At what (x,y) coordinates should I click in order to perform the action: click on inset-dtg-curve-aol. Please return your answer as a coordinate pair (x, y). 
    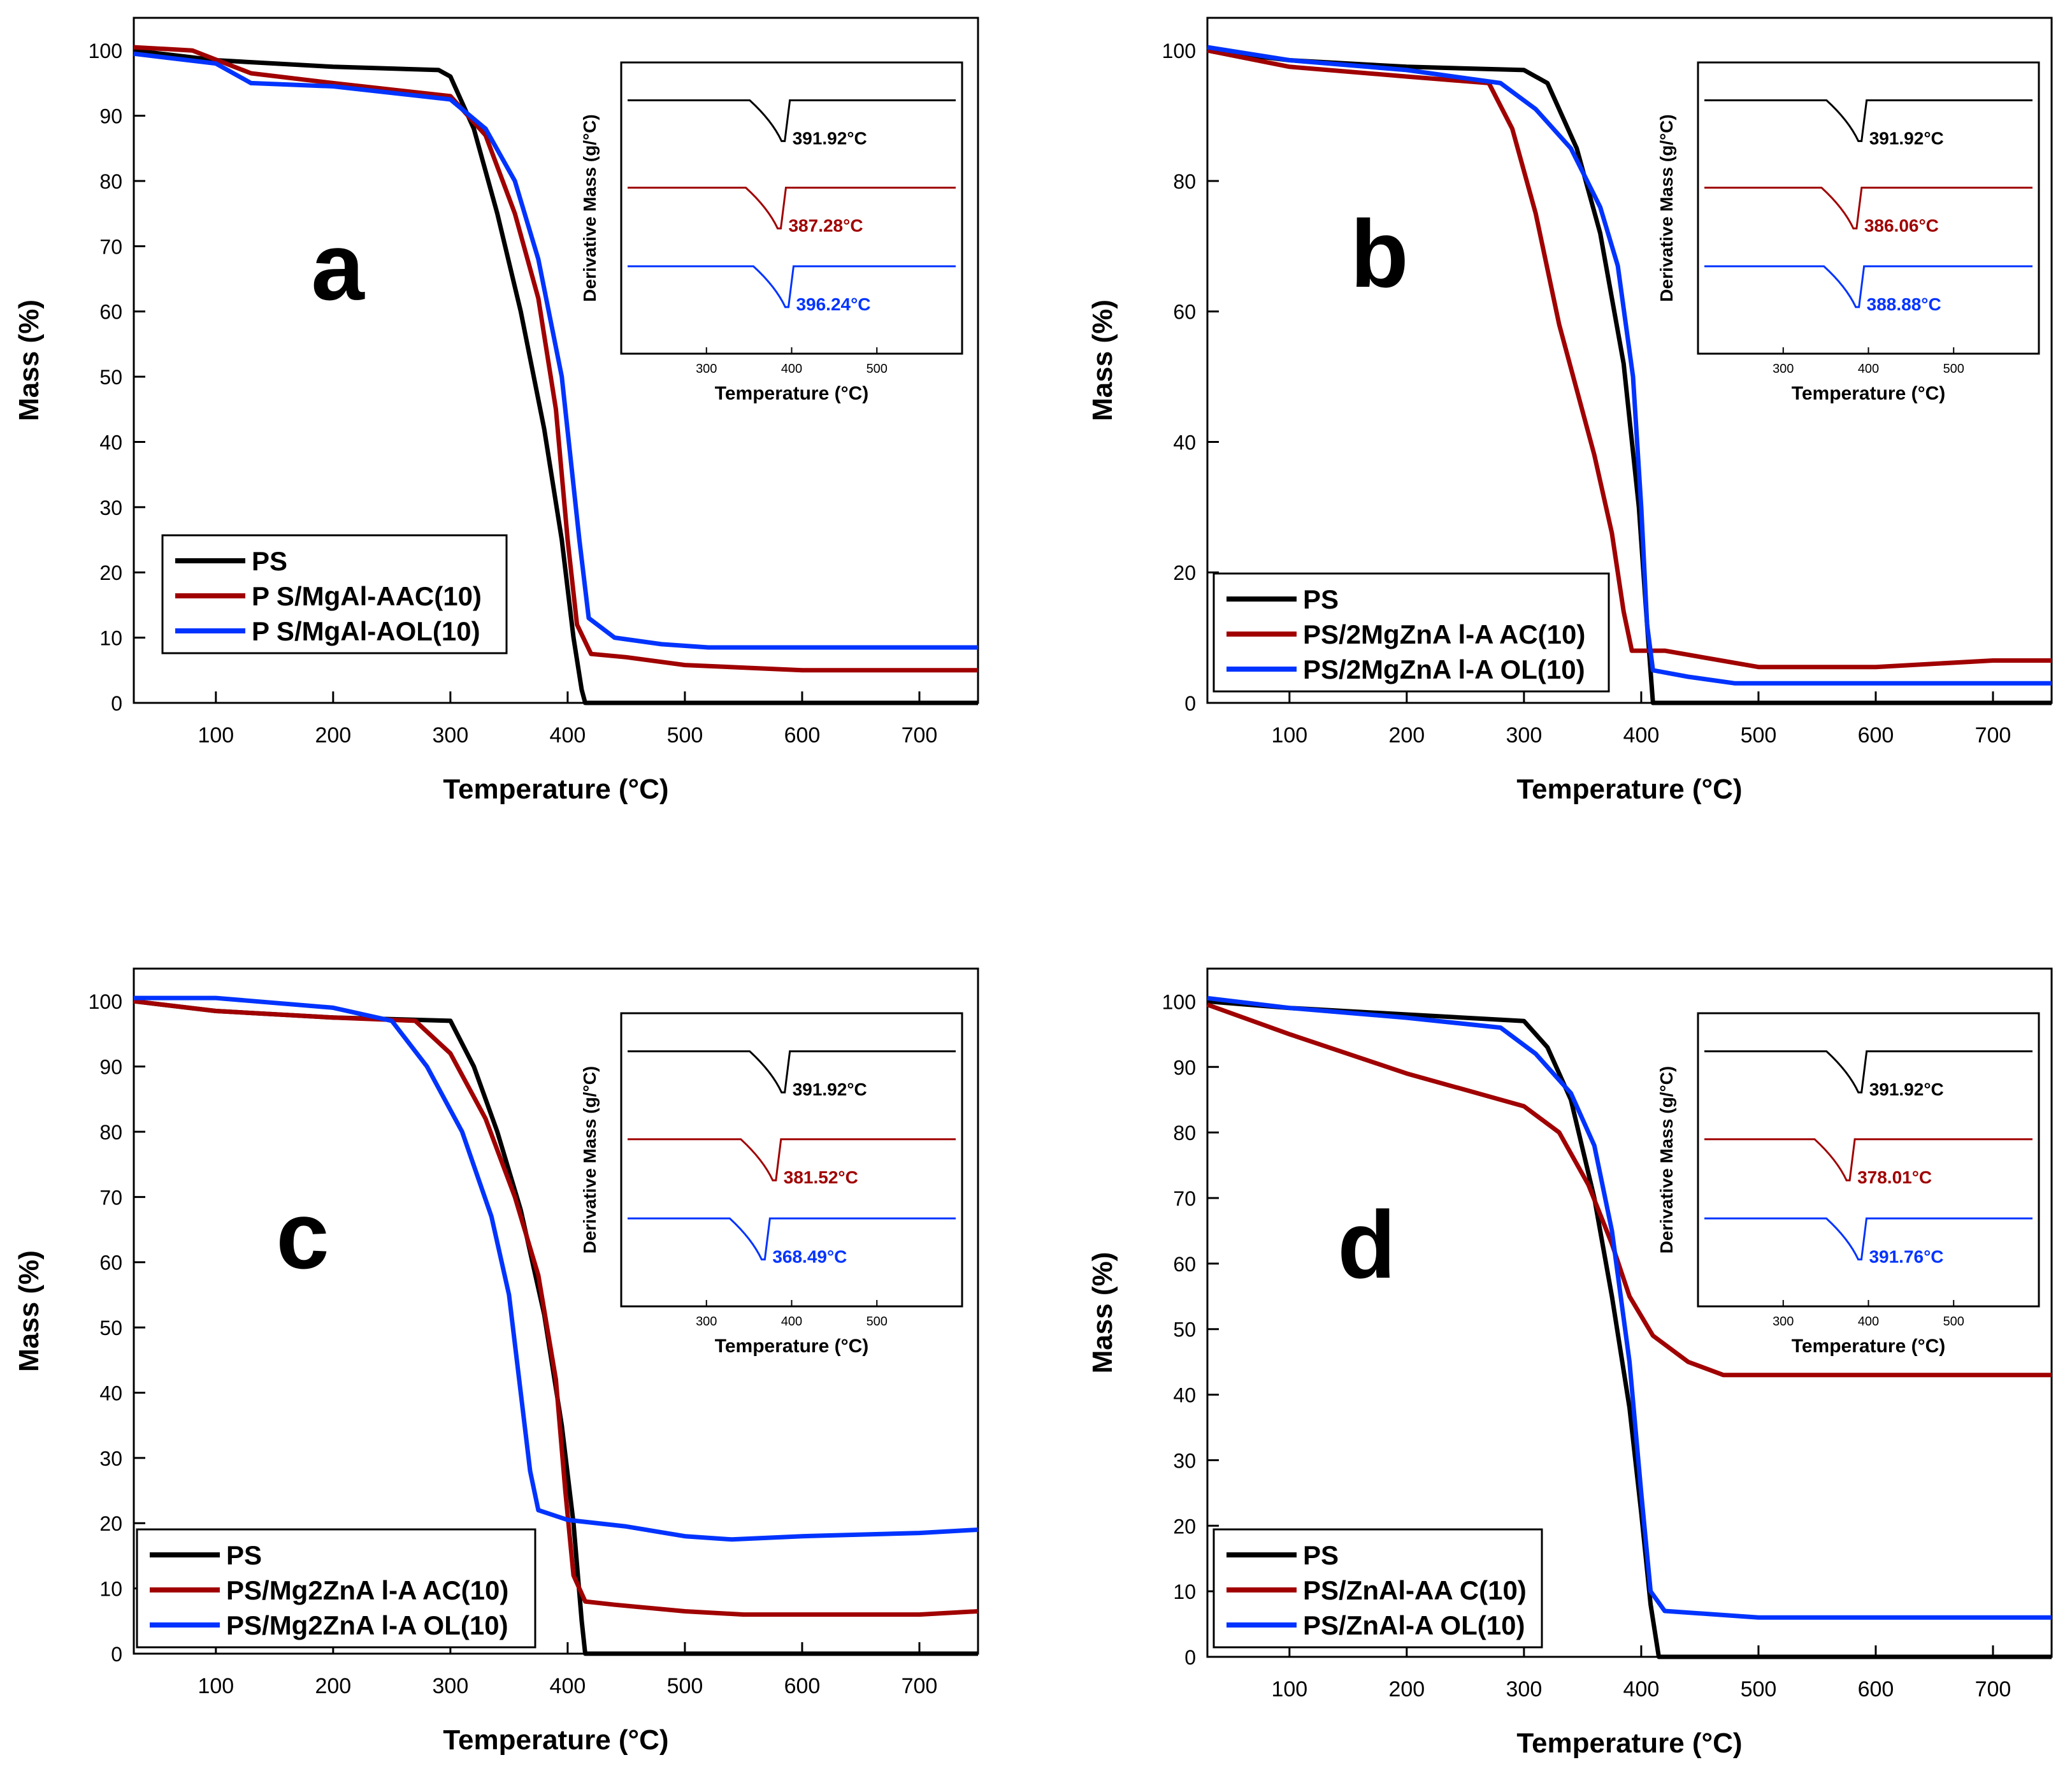
    Looking at the image, I should click on (792, 287).